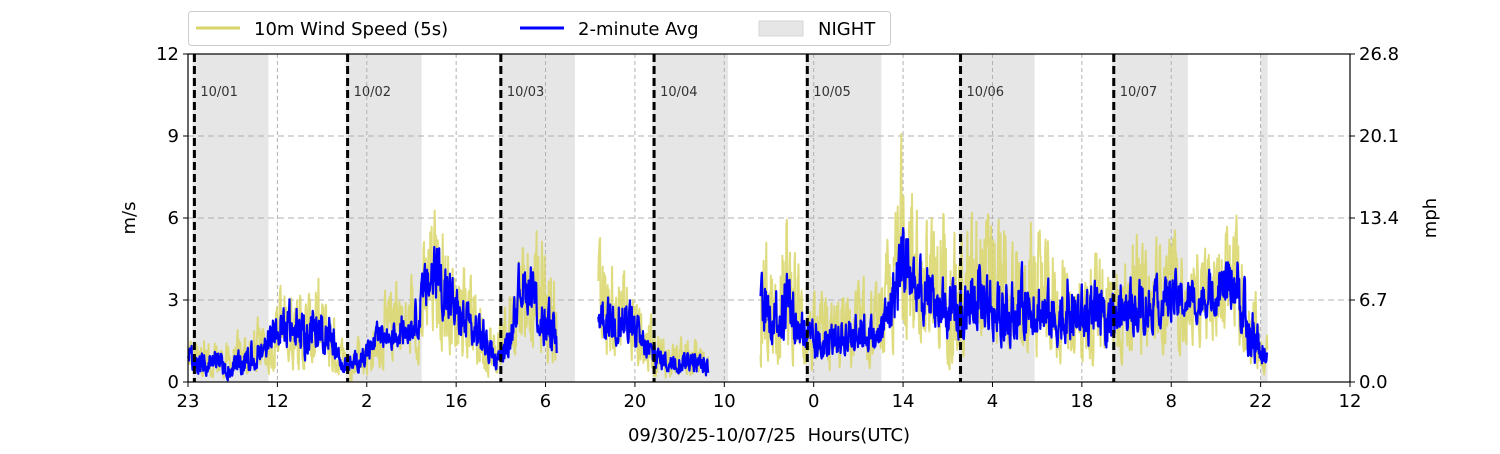  Describe the element at coordinates (678, 92) in the screenshot. I see `day-label: 10/04` at that location.